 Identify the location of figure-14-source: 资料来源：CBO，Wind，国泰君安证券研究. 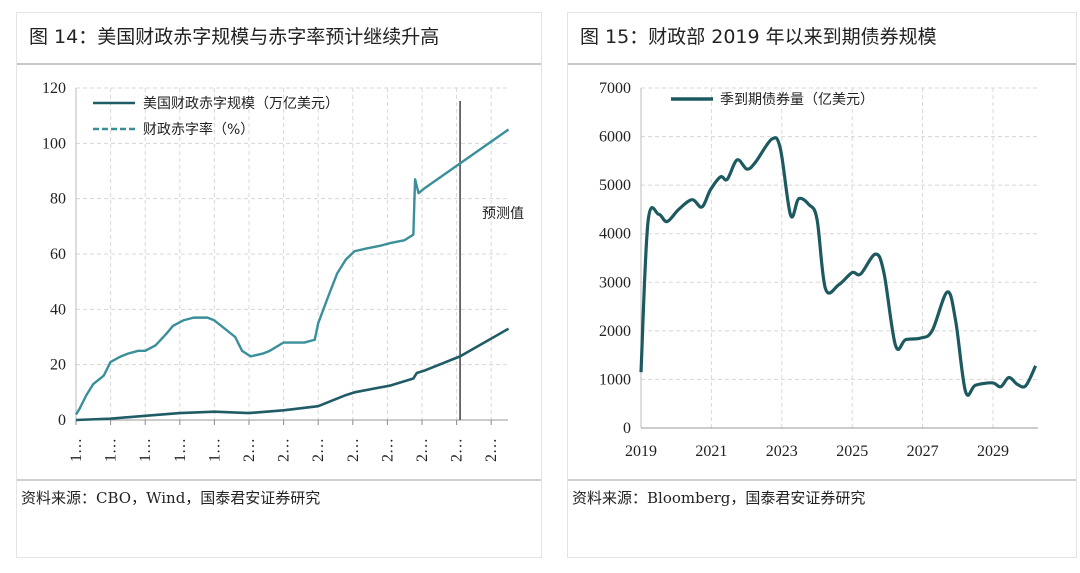
(279, 493).